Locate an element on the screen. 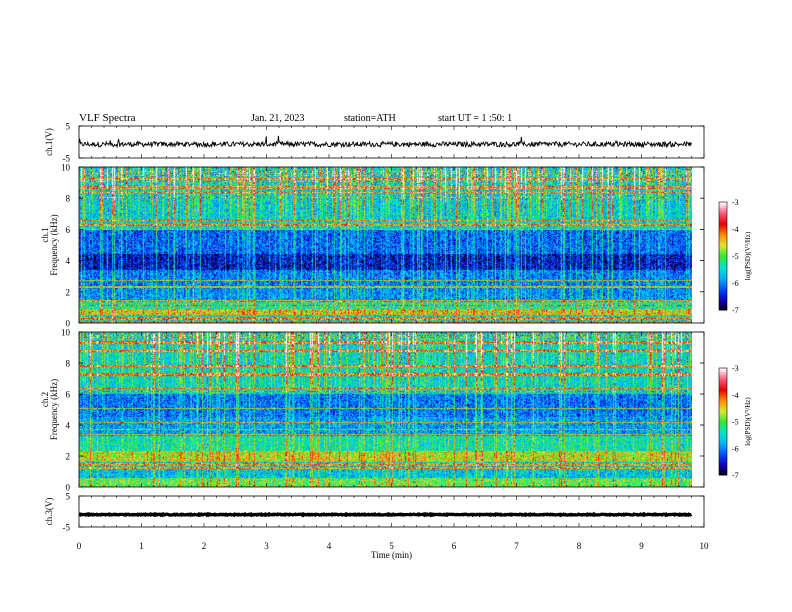 Image resolution: width=792 pixels, height=612 pixels. y-tick-label-2-2: 2 is located at coordinates (68, 292).